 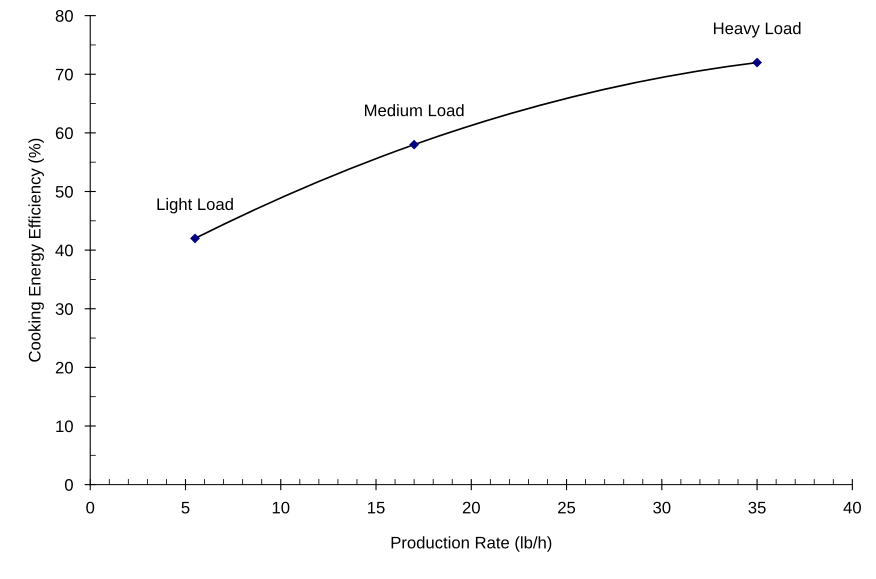 What do you see at coordinates (64, 426) in the screenshot?
I see `y-tick-label: 10` at bounding box center [64, 426].